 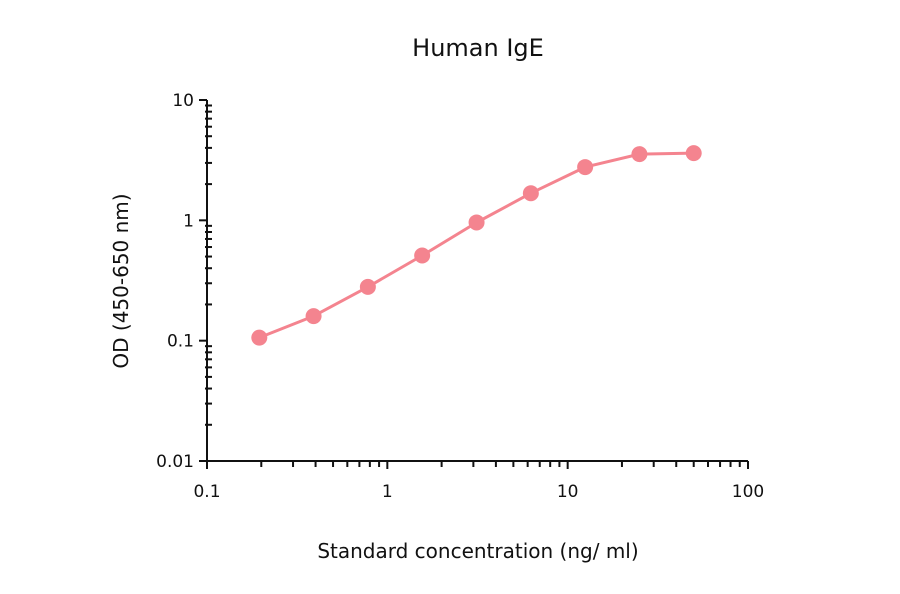 What do you see at coordinates (477, 551) in the screenshot?
I see `x-axis-label: Standard concentration (ng/ ml)` at bounding box center [477, 551].